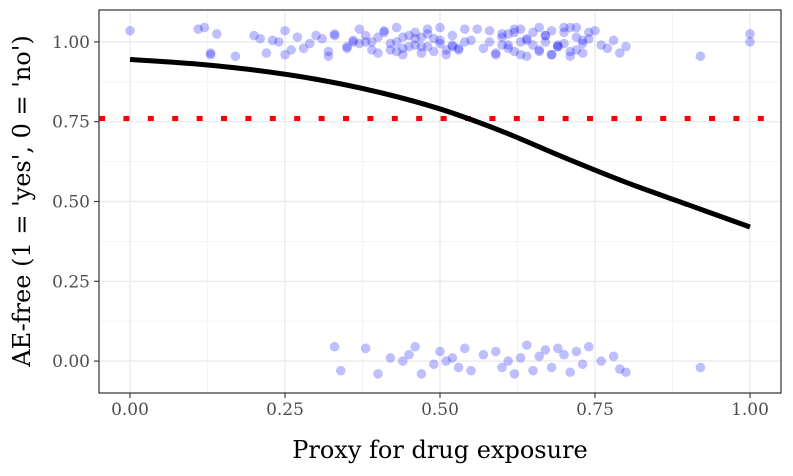 This screenshot has height=476, width=793. What do you see at coordinates (440, 450) in the screenshot?
I see `x-axis-title: Proxy for drug exposure` at bounding box center [440, 450].